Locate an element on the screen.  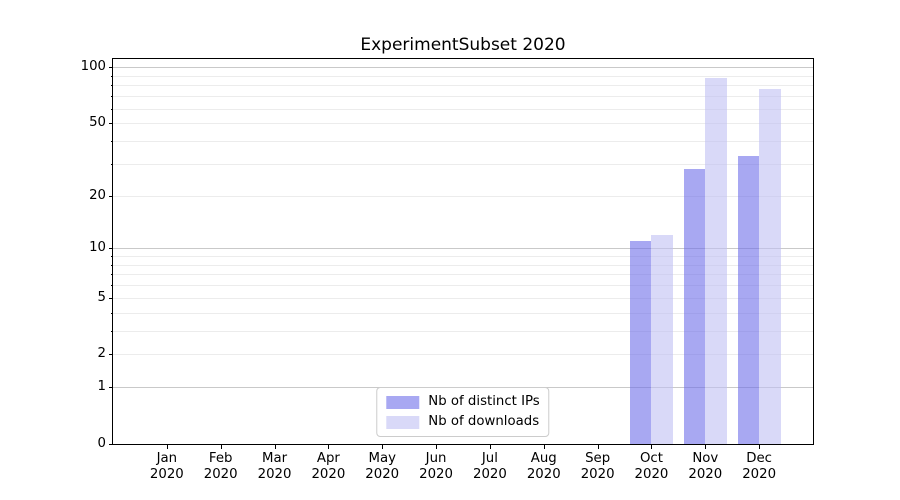
x-tick-label-month: Oct is located at coordinates (651, 458).